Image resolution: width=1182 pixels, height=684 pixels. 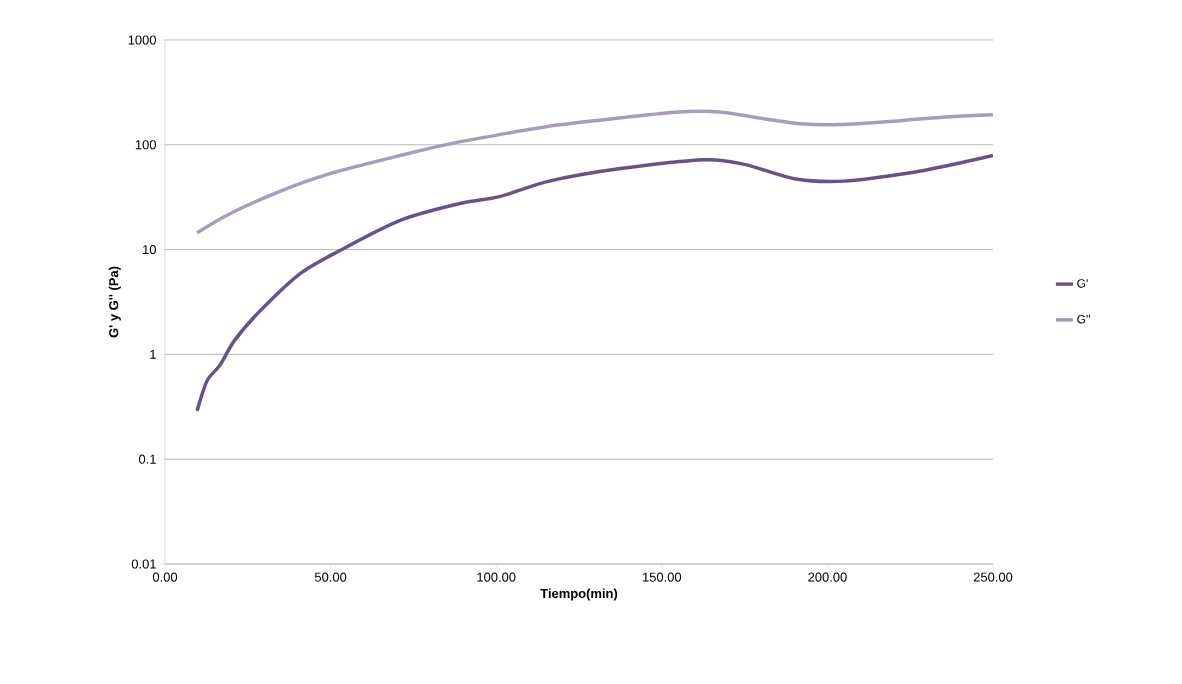 I want to click on x-axis-title: Tiempo(min), so click(x=579, y=594).